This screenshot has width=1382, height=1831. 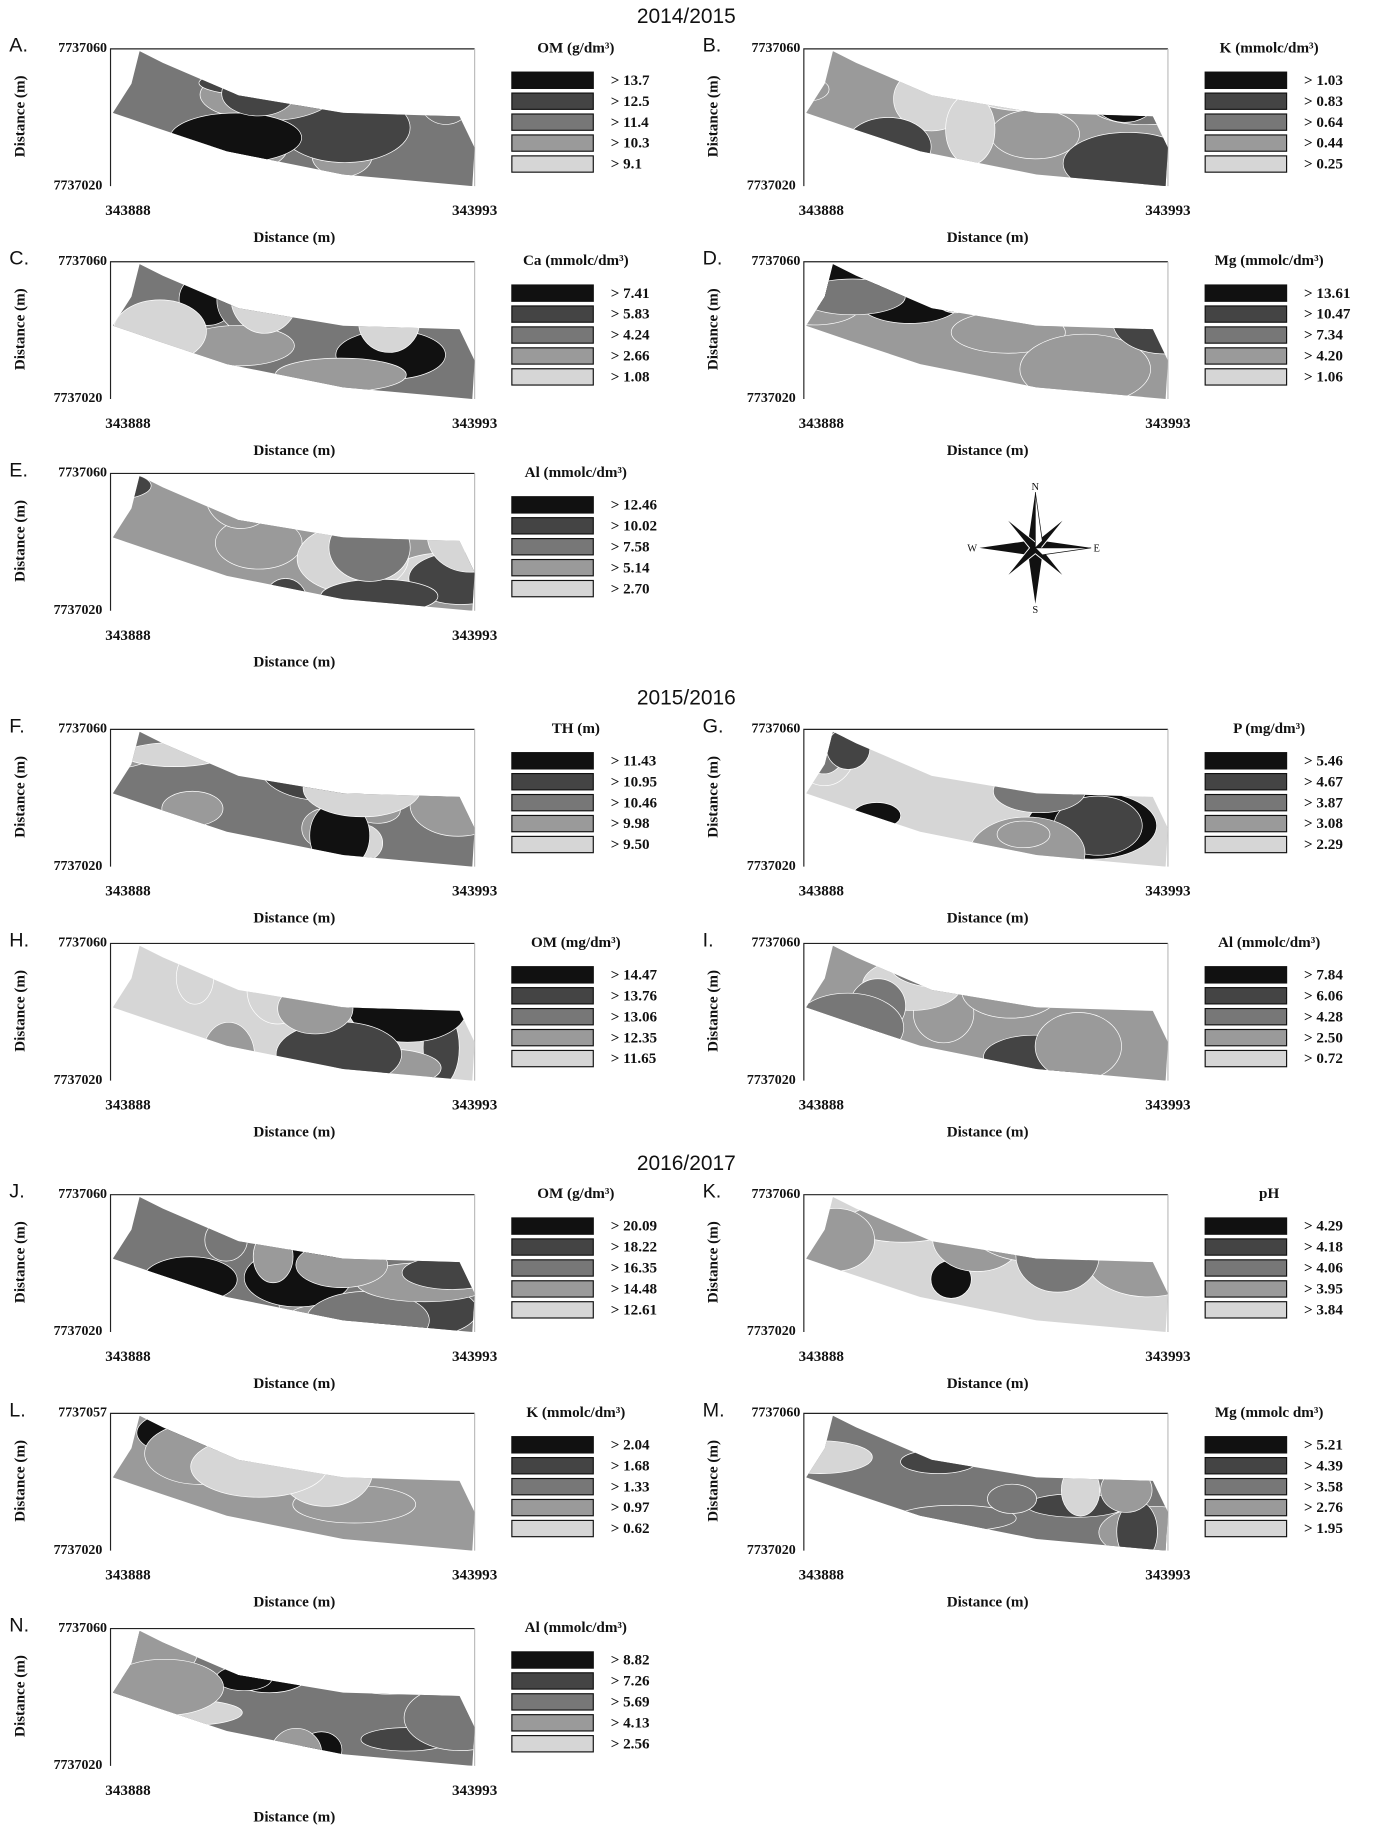 What do you see at coordinates (19, 940) in the screenshot?
I see `panel-letter: H.` at bounding box center [19, 940].